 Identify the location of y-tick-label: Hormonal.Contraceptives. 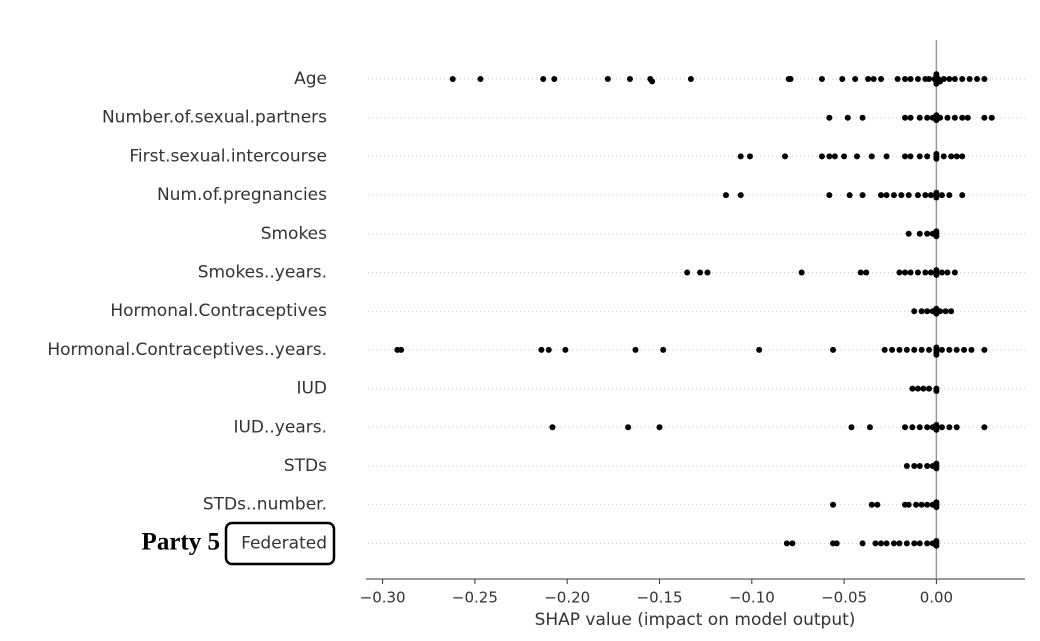
(218, 311).